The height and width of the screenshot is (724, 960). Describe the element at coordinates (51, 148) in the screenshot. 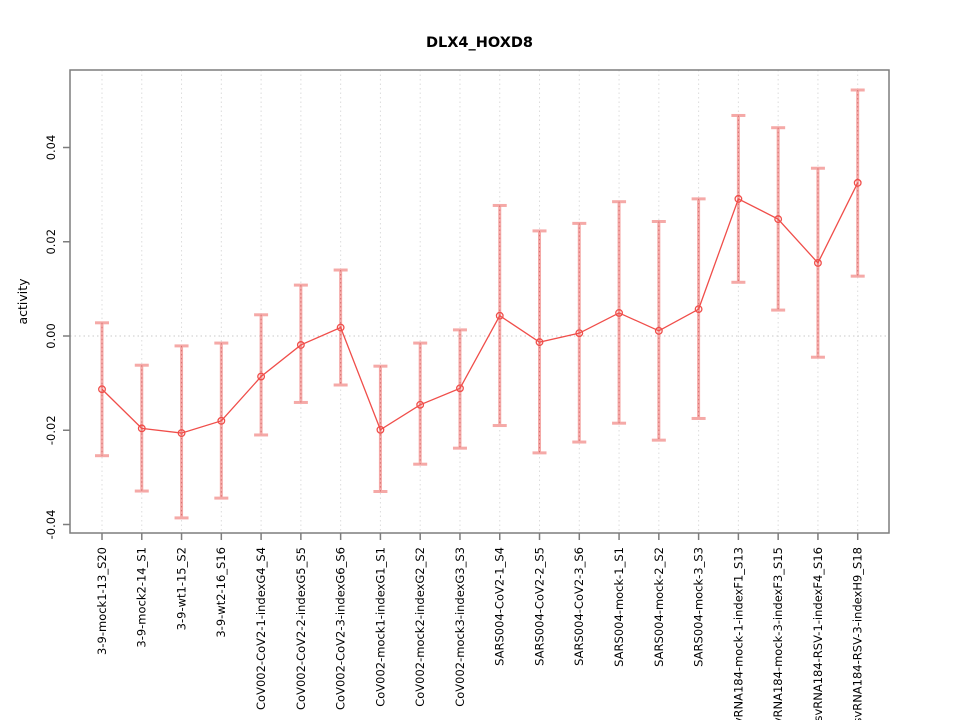

I see `y-tick-label: 0.04` at that location.